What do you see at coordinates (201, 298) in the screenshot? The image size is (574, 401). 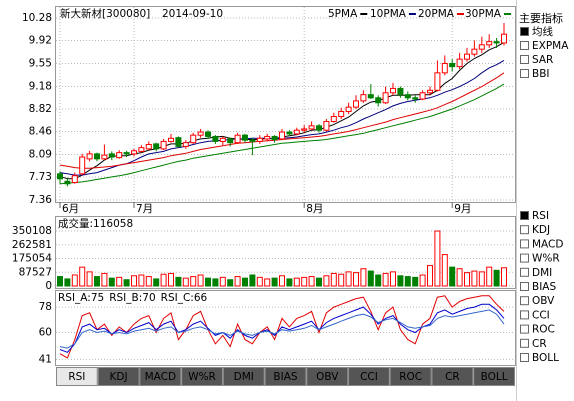 I see `legend-value: 66` at bounding box center [201, 298].